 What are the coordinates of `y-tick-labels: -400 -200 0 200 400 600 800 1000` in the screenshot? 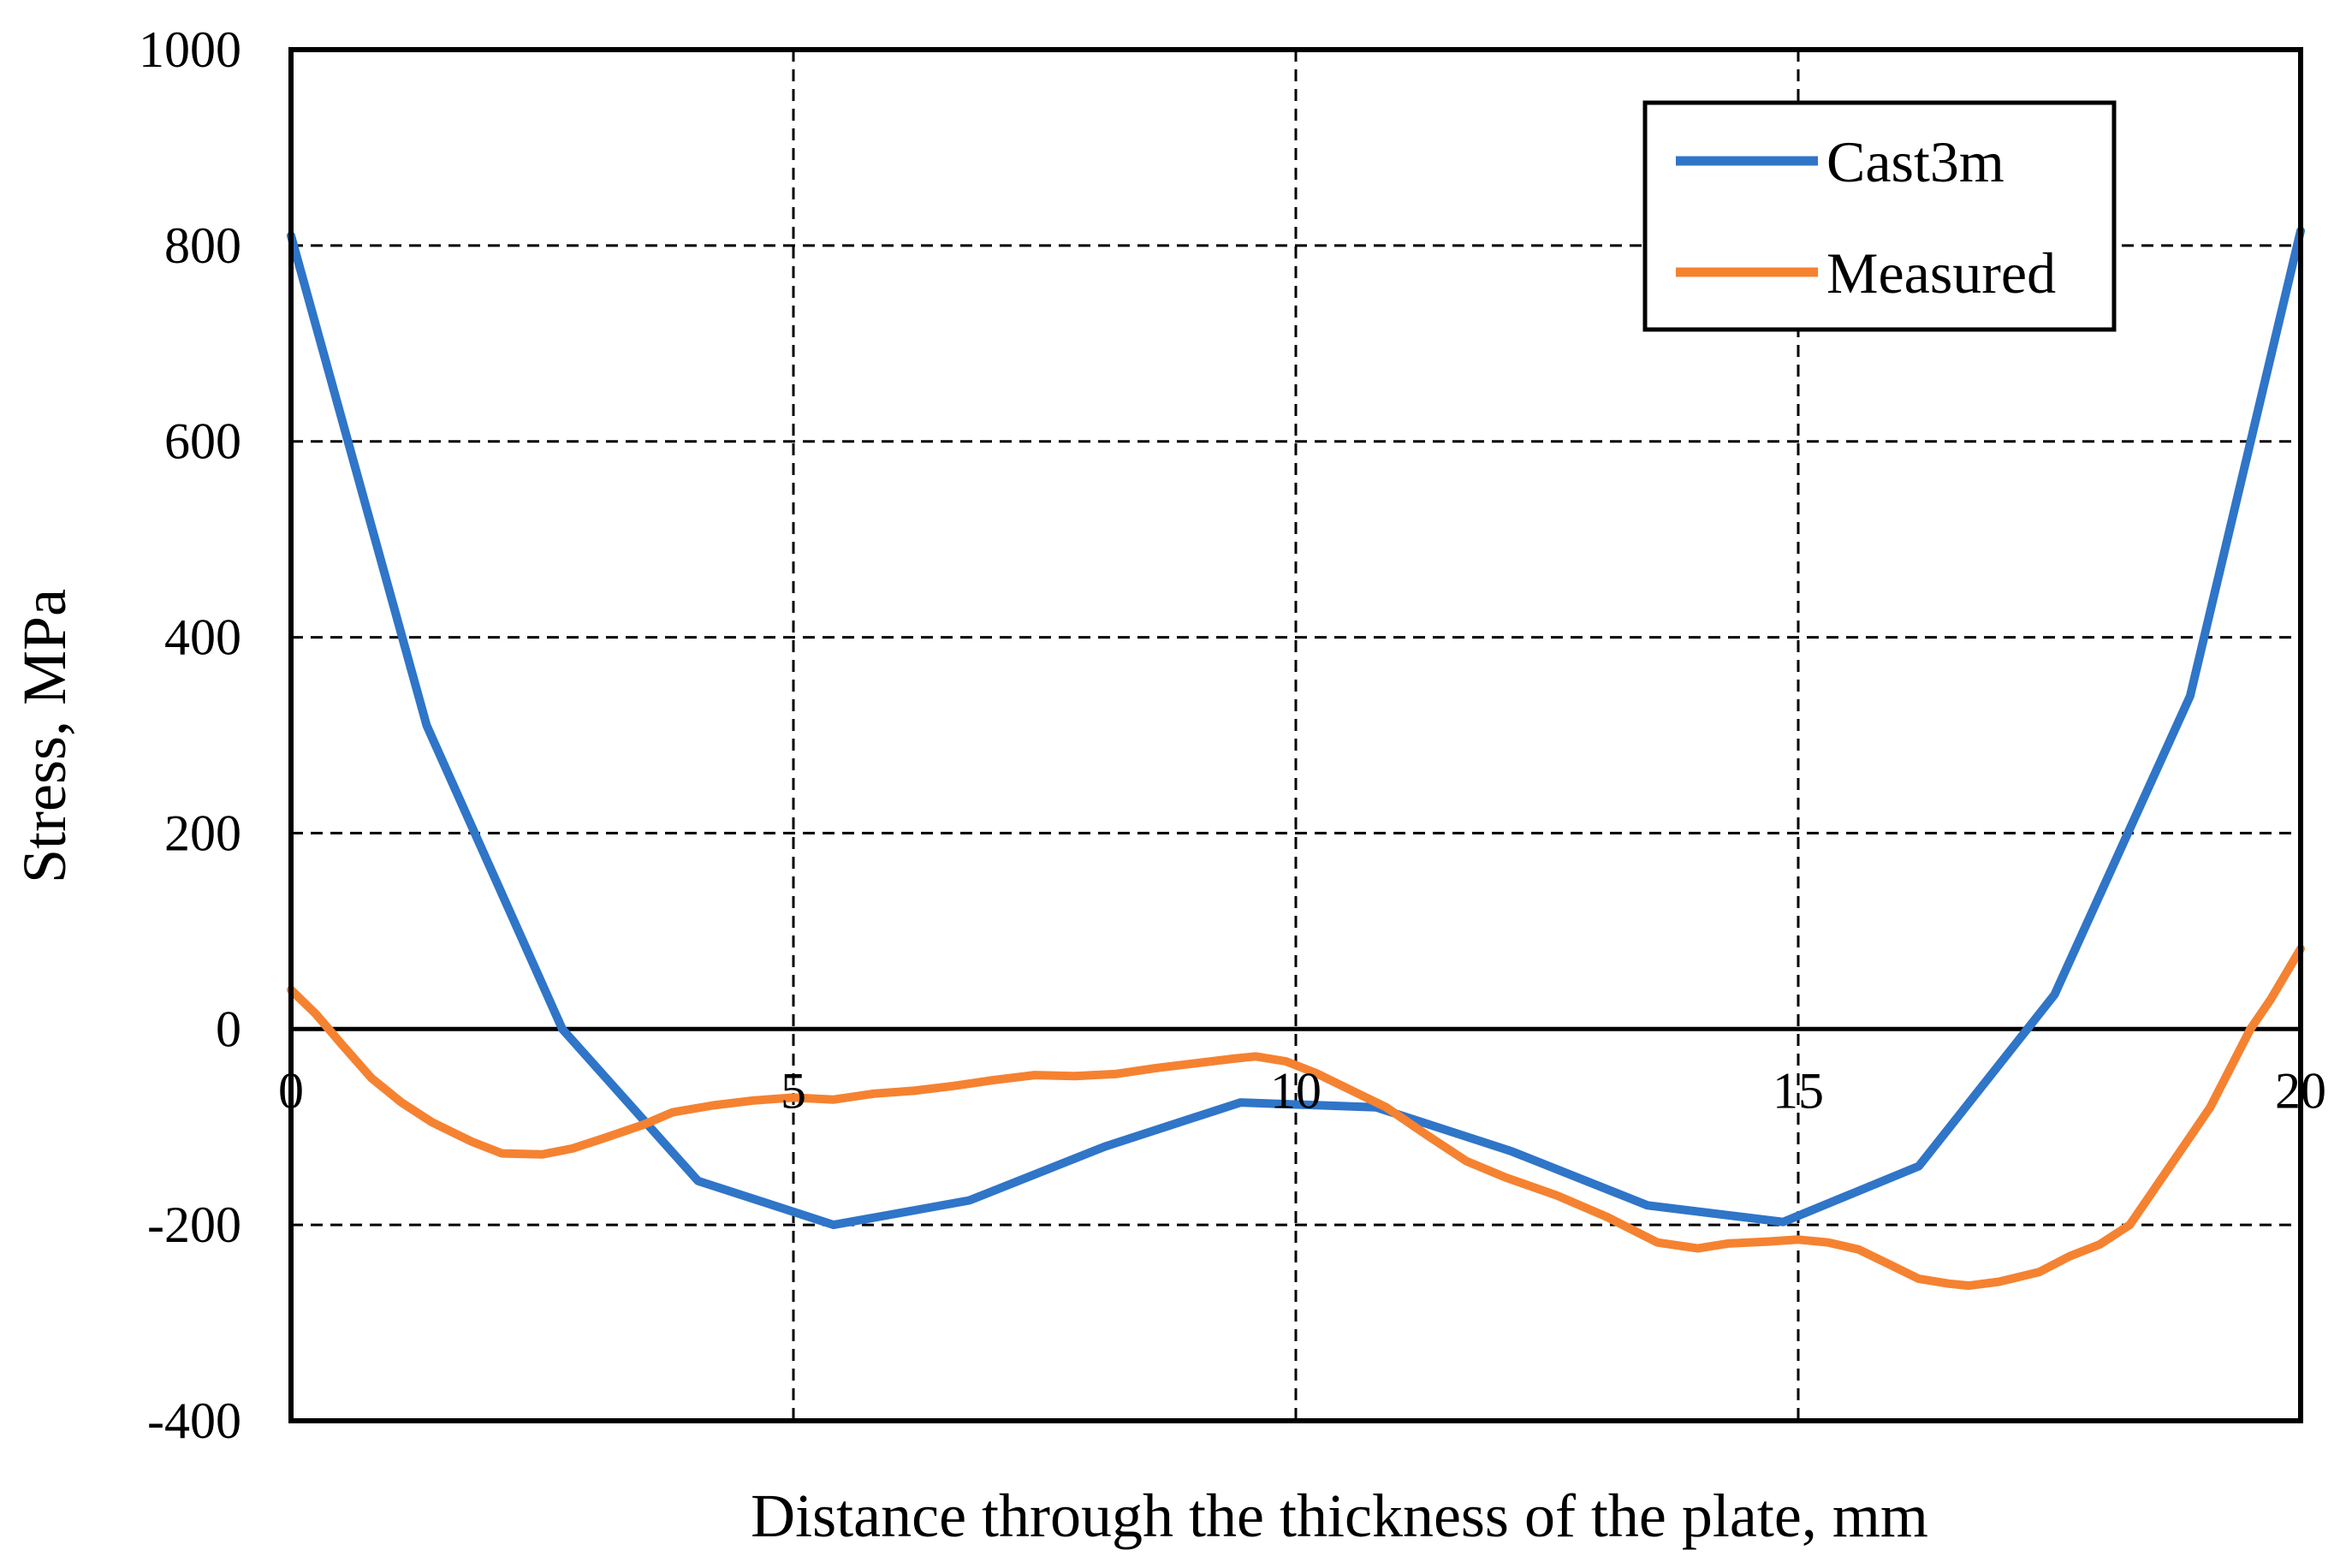 It's located at (190, 735).